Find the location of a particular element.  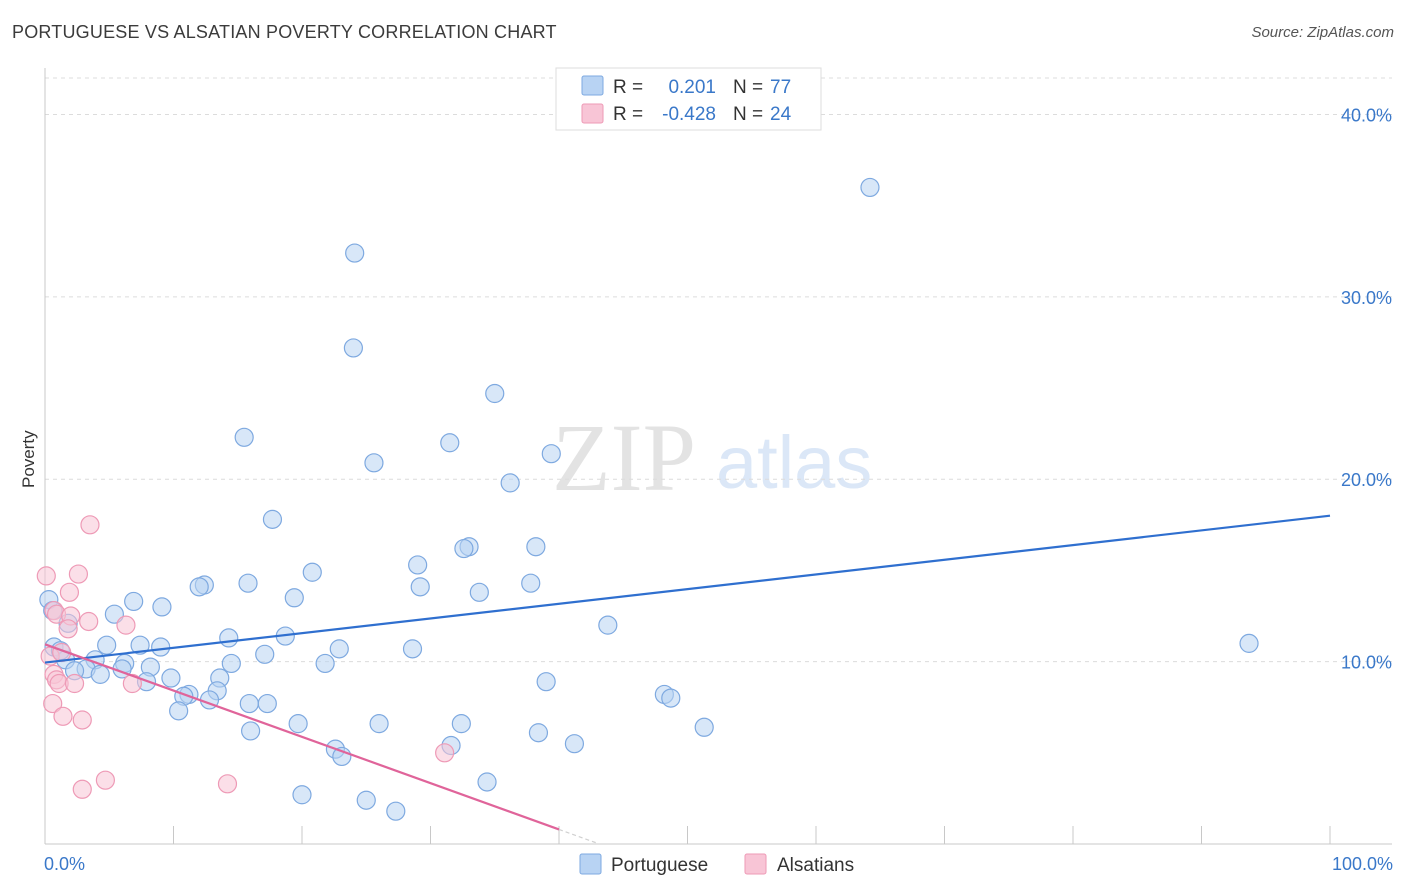

legend-swatch-alsatians is located at coordinates (592, 113).